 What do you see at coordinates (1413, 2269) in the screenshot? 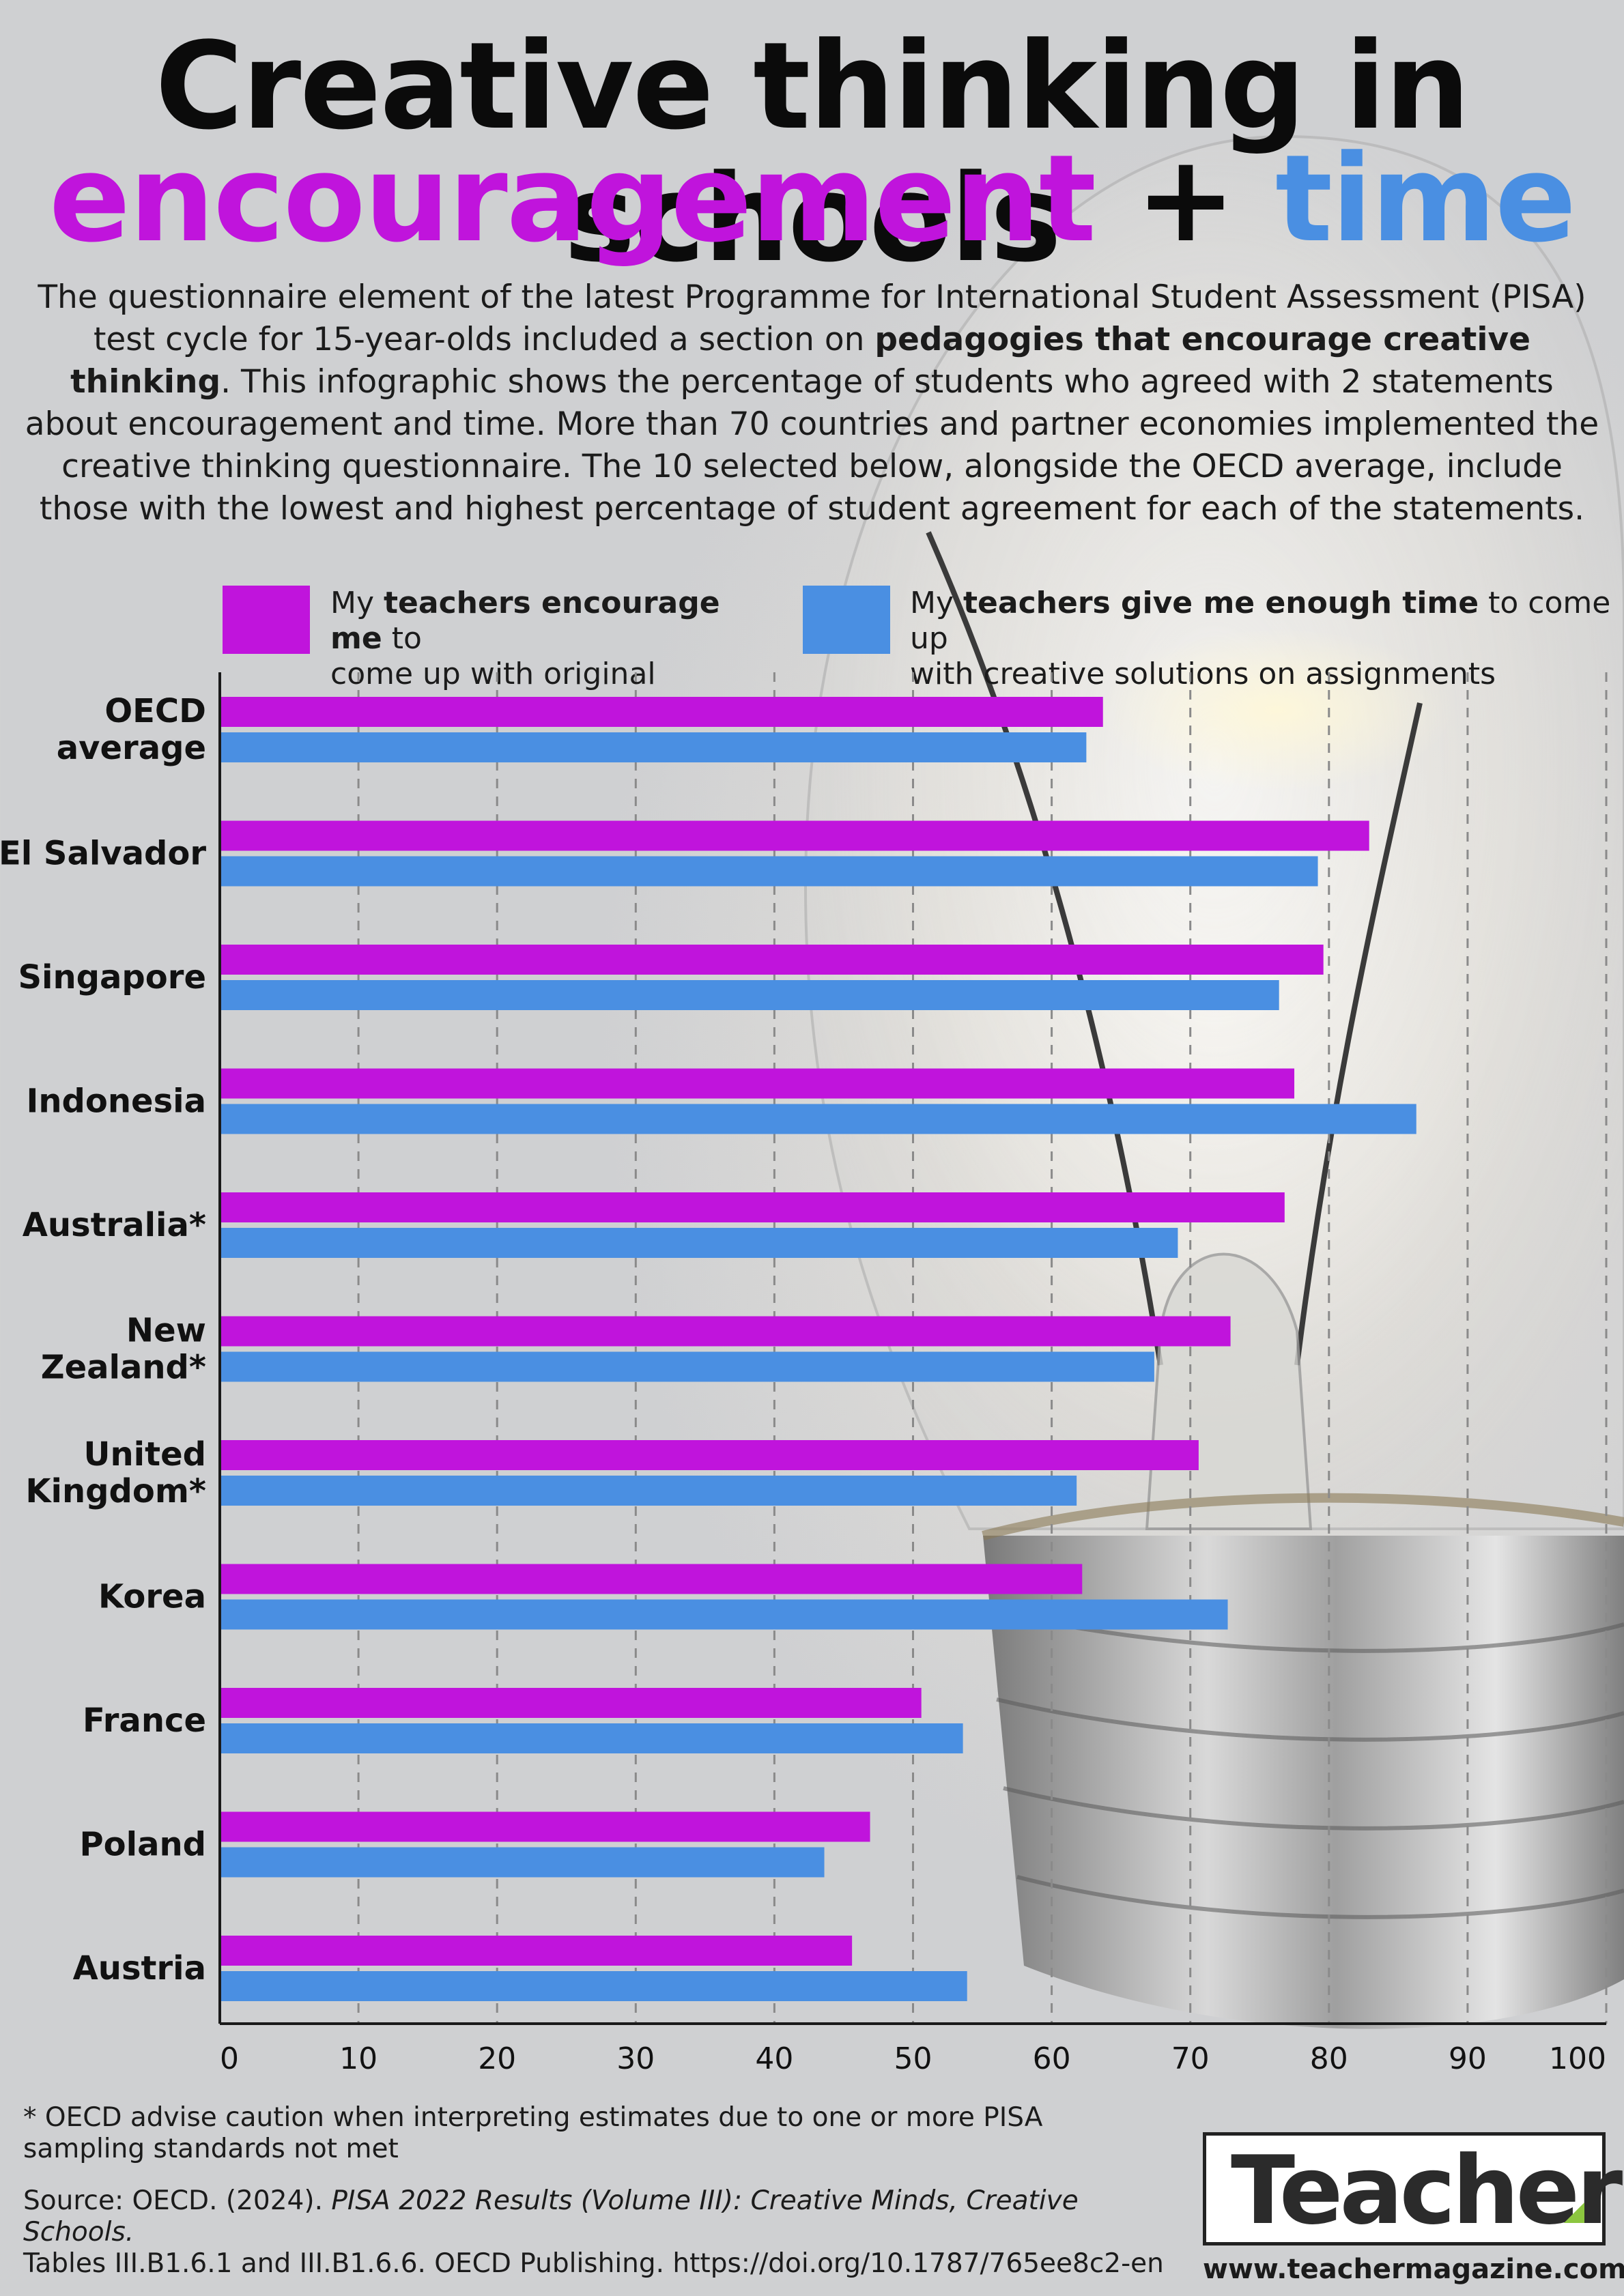
I see `website-url: www.teachermagazine.com` at bounding box center [1413, 2269].